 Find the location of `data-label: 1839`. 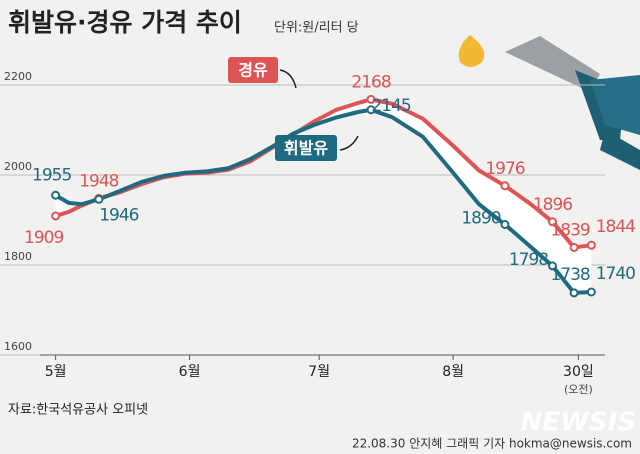

data-label: 1839 is located at coordinates (569, 230).